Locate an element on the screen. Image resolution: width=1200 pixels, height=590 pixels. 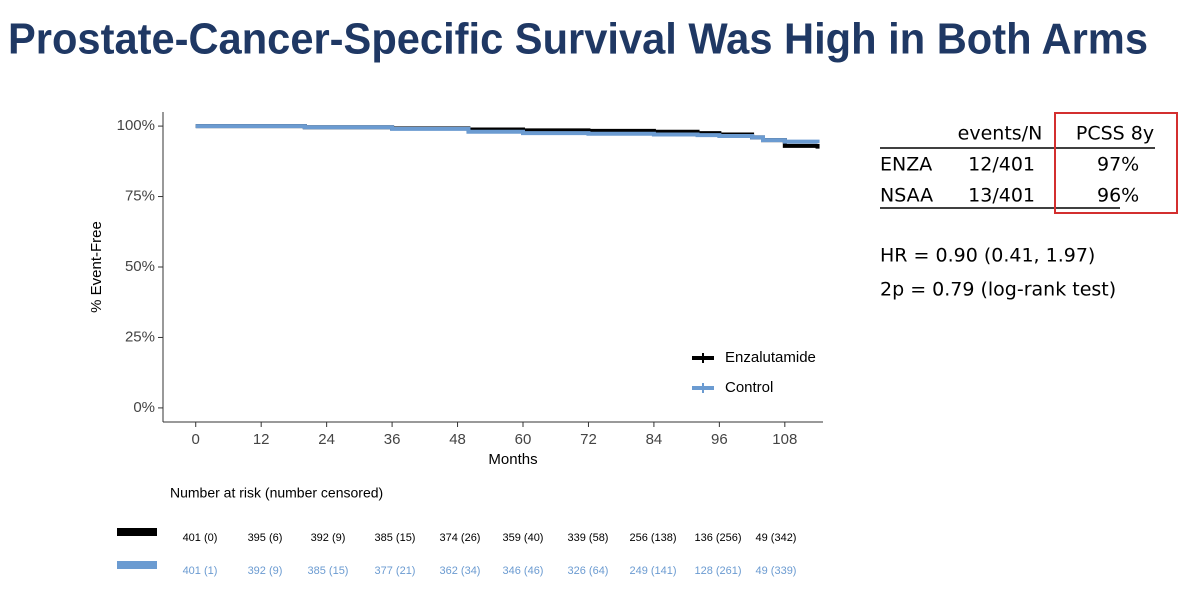
table-cell: ENZA is located at coordinates (906, 165).